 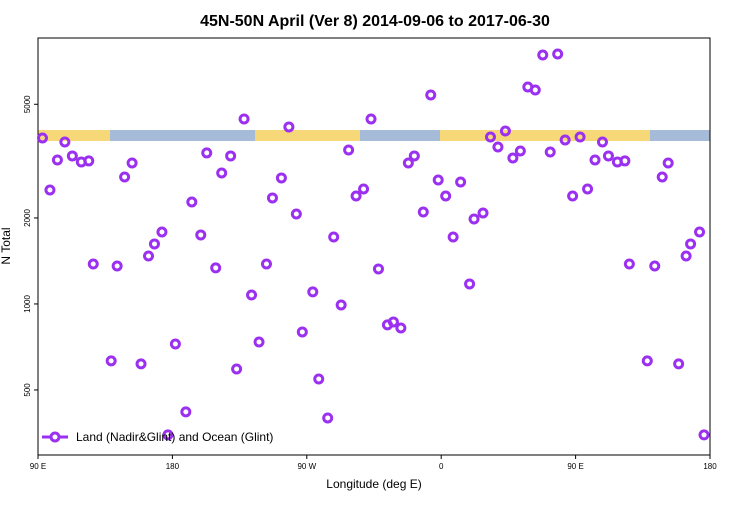 What do you see at coordinates (6, 245) in the screenshot?
I see `y-axis-label: N Total` at bounding box center [6, 245].